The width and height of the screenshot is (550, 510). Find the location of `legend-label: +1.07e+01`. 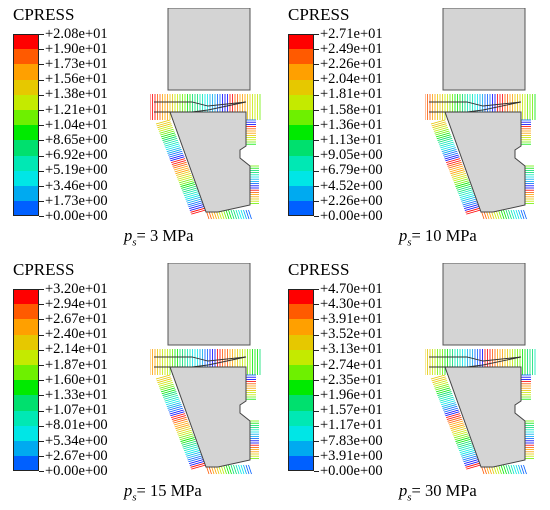

legend-label: +1.07e+01 is located at coordinates (76, 410).